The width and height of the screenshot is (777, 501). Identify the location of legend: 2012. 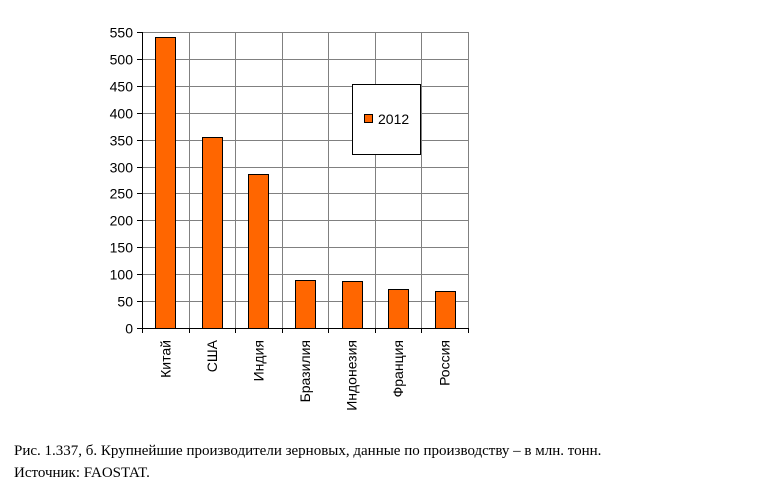
(386, 119).